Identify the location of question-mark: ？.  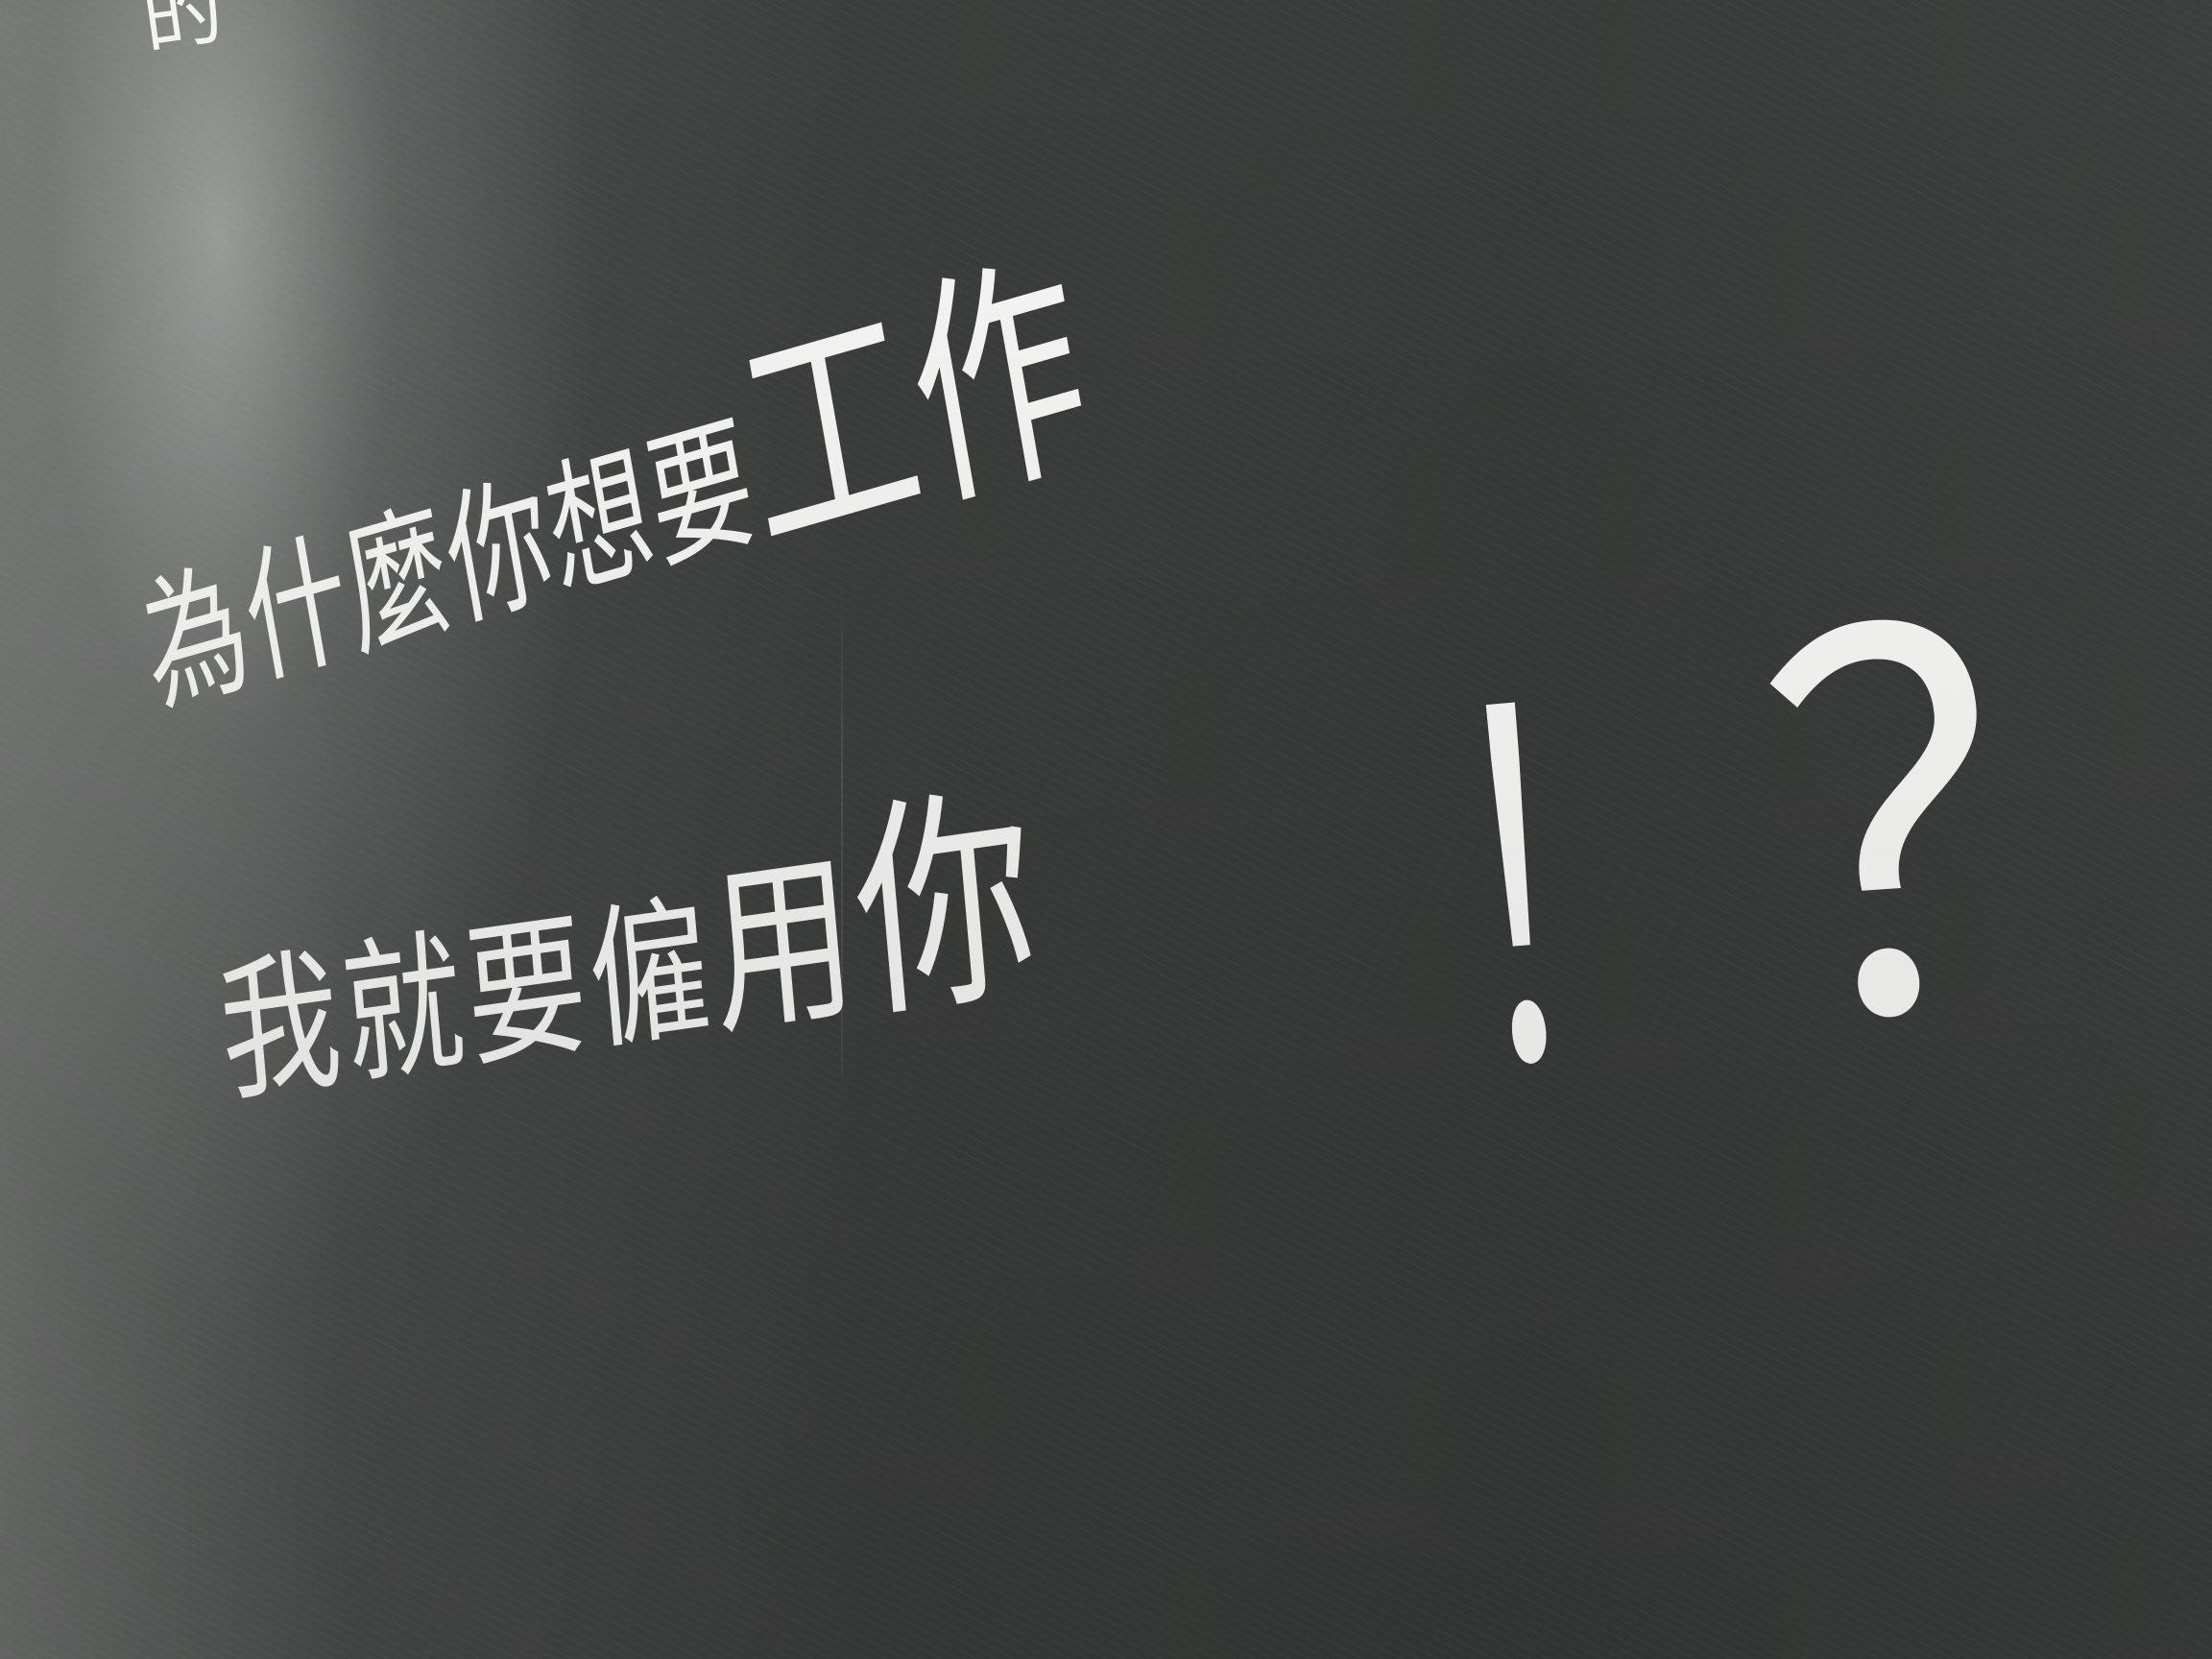
(1977, 827).